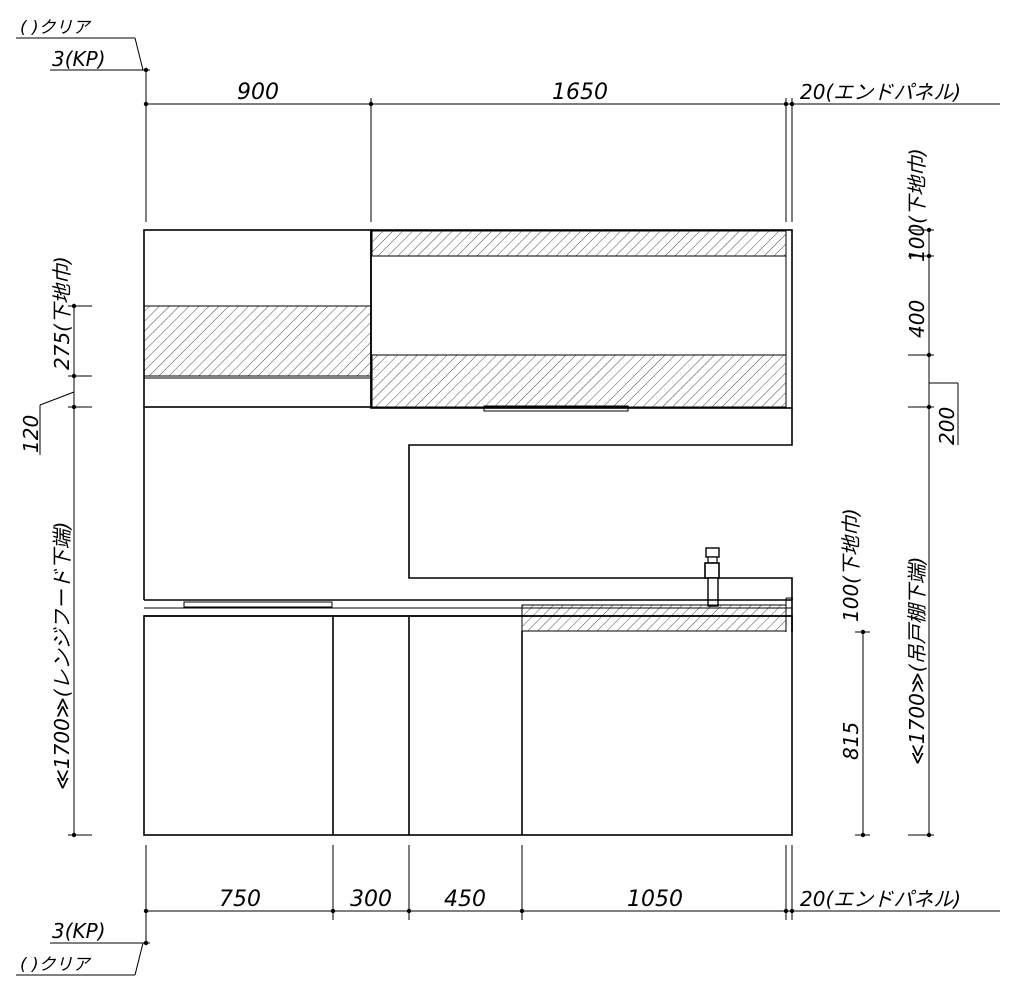  Describe the element at coordinates (31, 434) in the screenshot. I see `left-gap-label: 120` at that location.